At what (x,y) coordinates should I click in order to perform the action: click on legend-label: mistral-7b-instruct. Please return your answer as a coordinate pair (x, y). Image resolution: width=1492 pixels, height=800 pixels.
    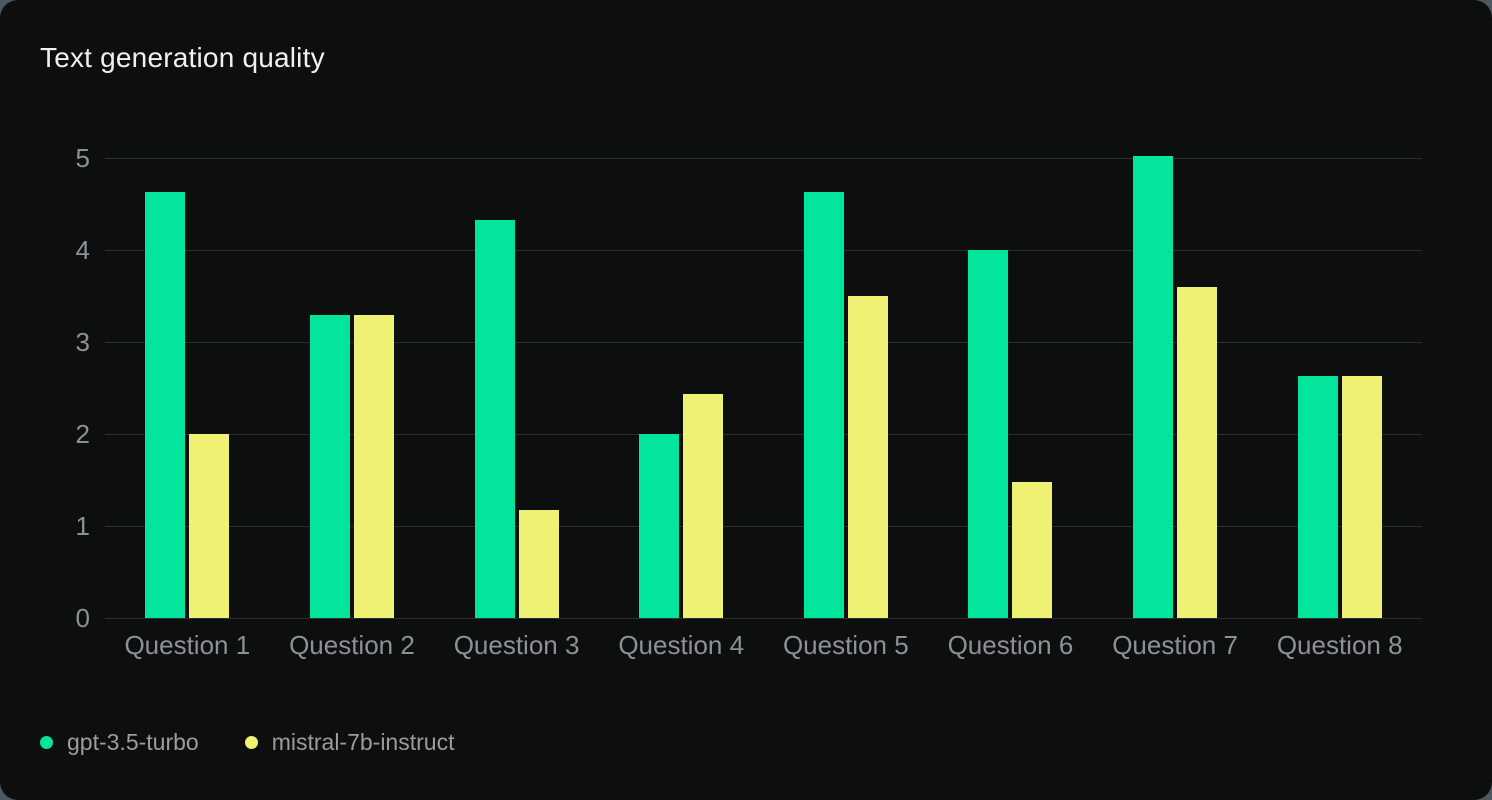
    Looking at the image, I should click on (363, 742).